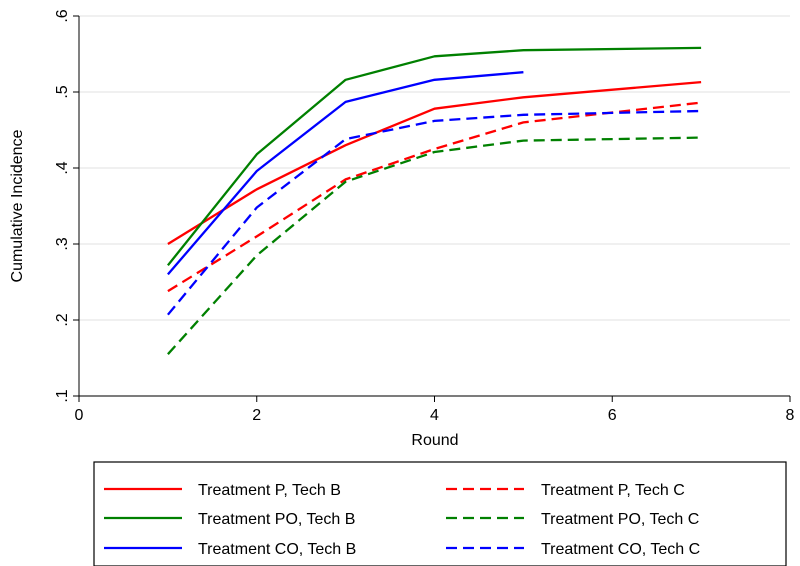 The image size is (800, 566). I want to click on y-tick-label: .4, so click(62, 167).